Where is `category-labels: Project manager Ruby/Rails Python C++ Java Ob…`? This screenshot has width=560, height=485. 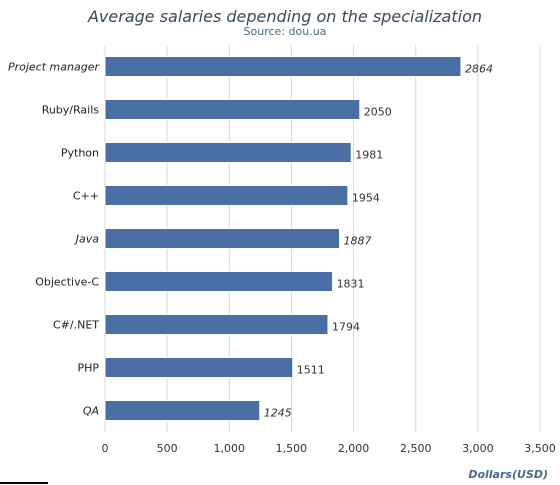 category-labels: Project manager Ruby/Rails Python C++ Java Ob… is located at coordinates (54, 239).